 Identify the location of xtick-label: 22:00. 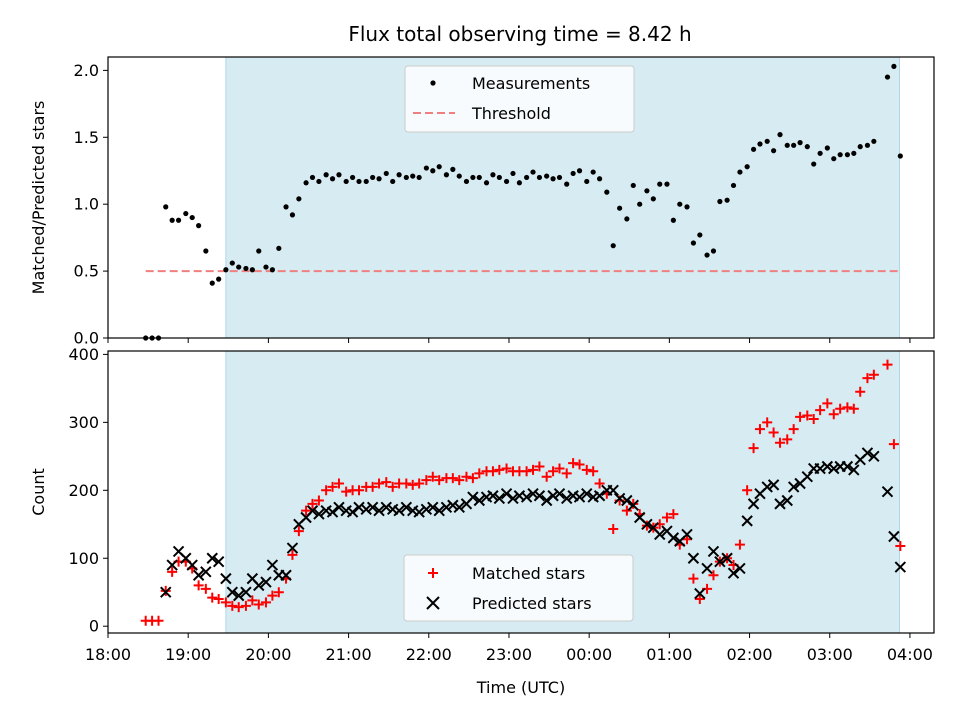
(429, 654).